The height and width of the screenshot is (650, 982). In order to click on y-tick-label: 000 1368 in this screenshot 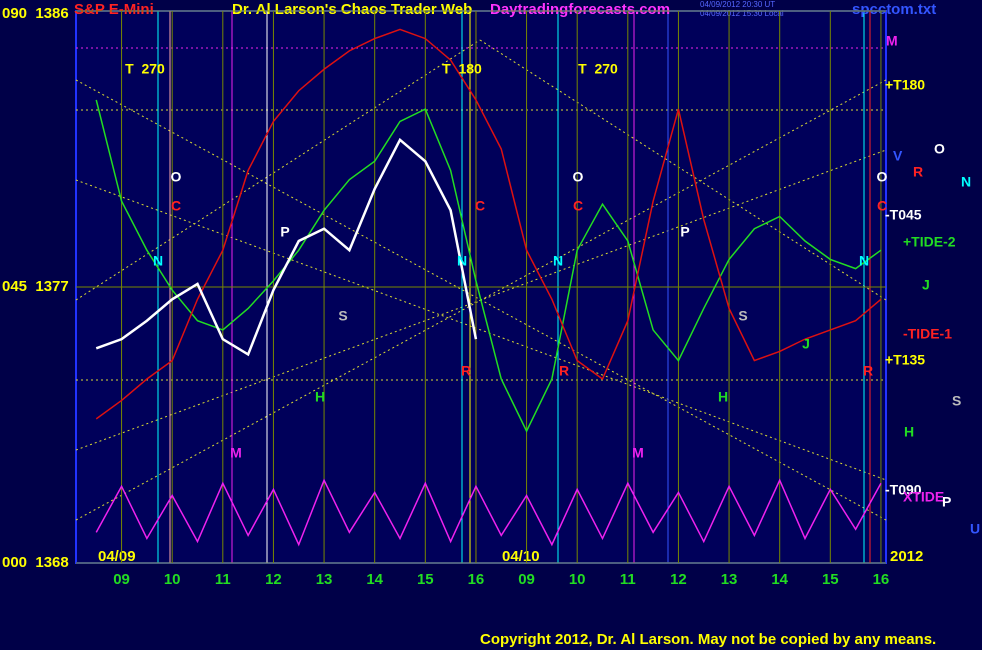, I will do `click(35, 562)`.